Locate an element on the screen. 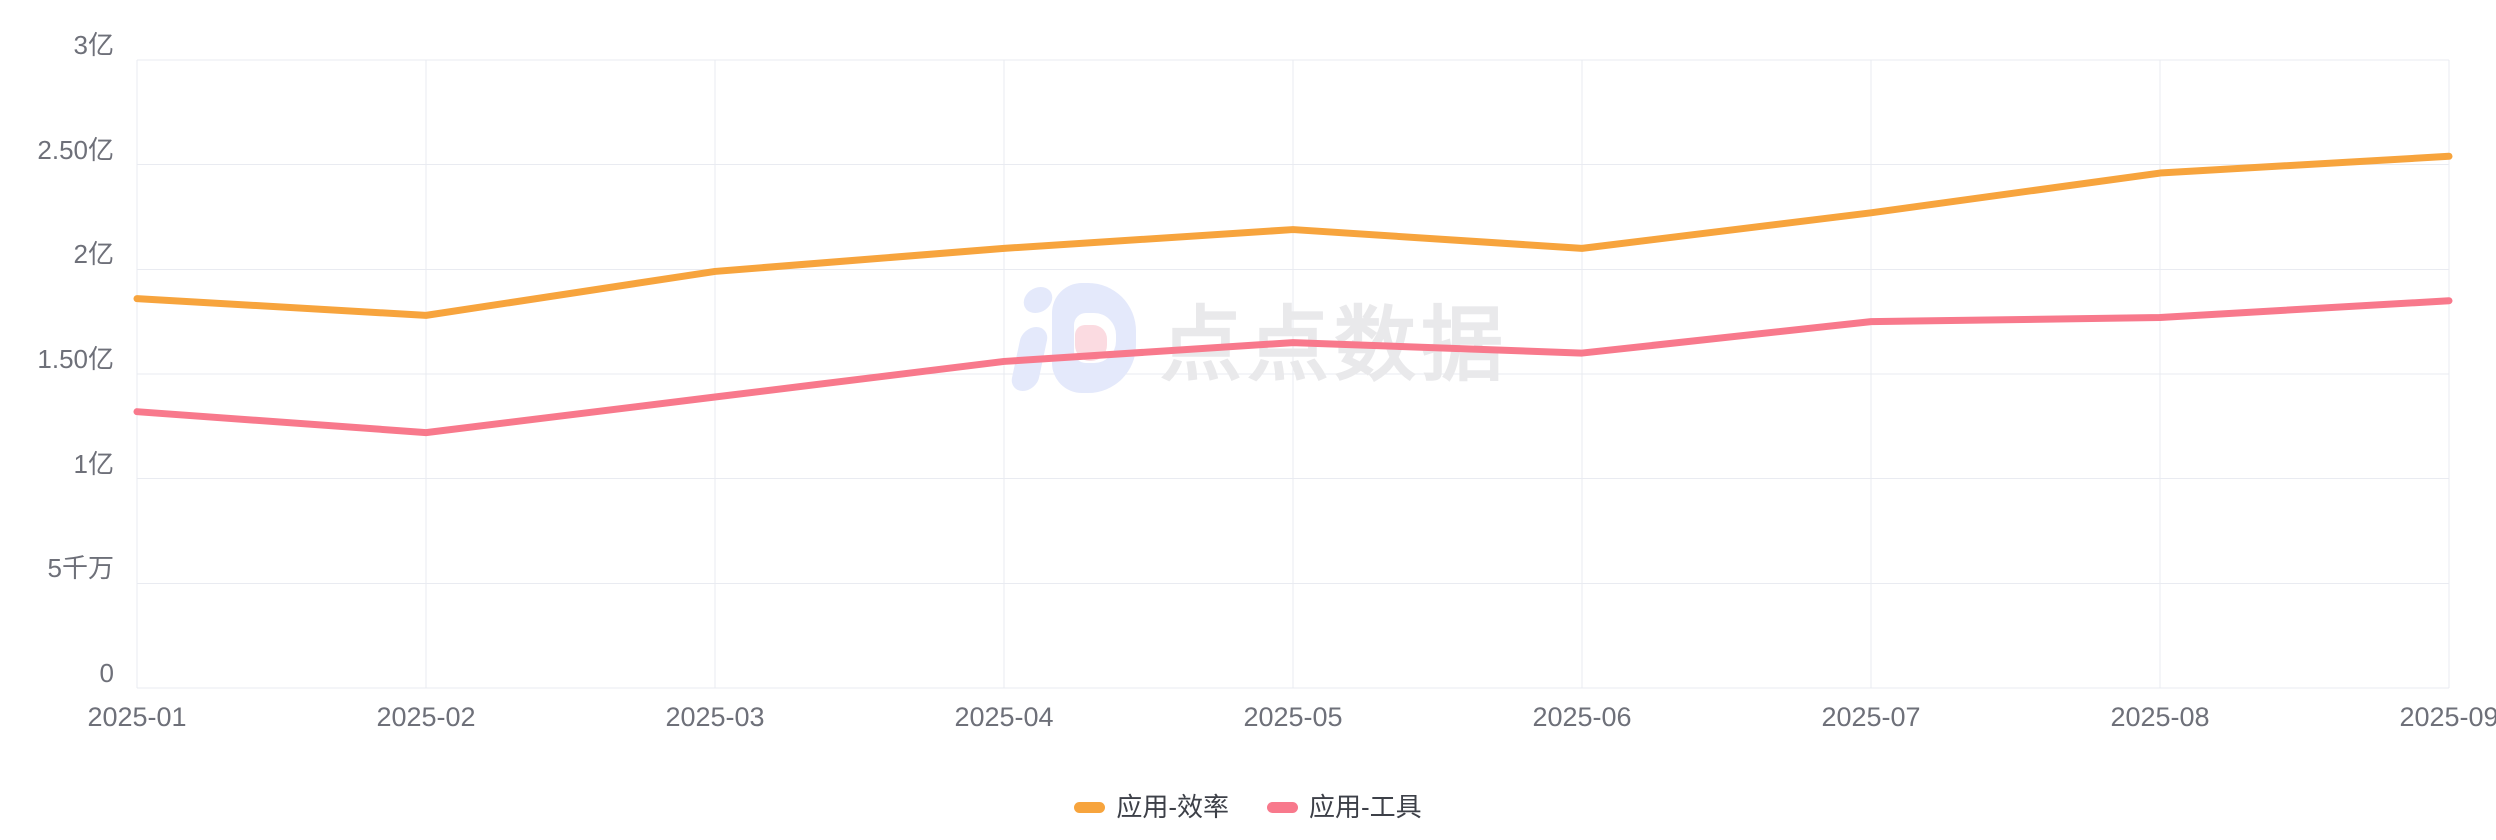 The image size is (2496, 840). legend-item-app-tools: 应用-工具 is located at coordinates (1344, 807).